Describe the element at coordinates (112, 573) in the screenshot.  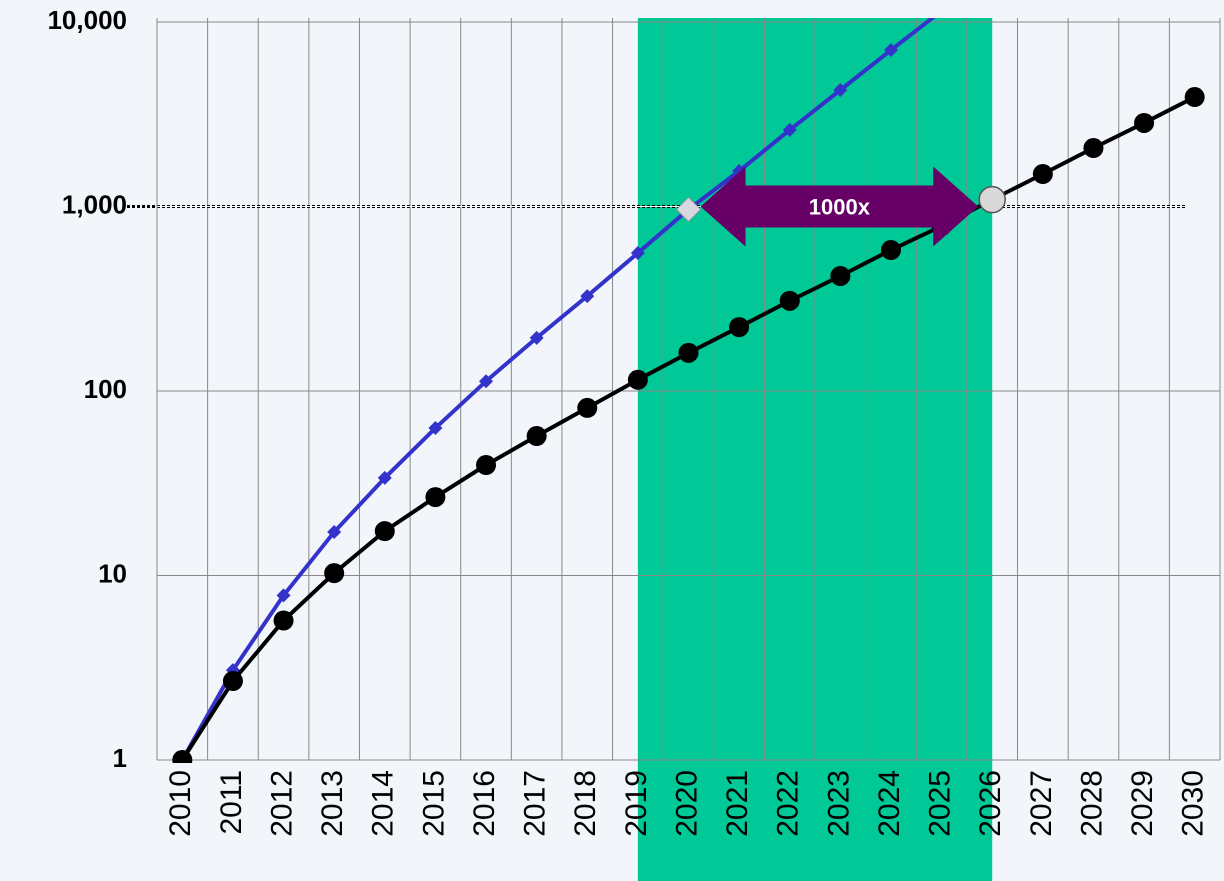
I see `y-tick-label: 10` at that location.